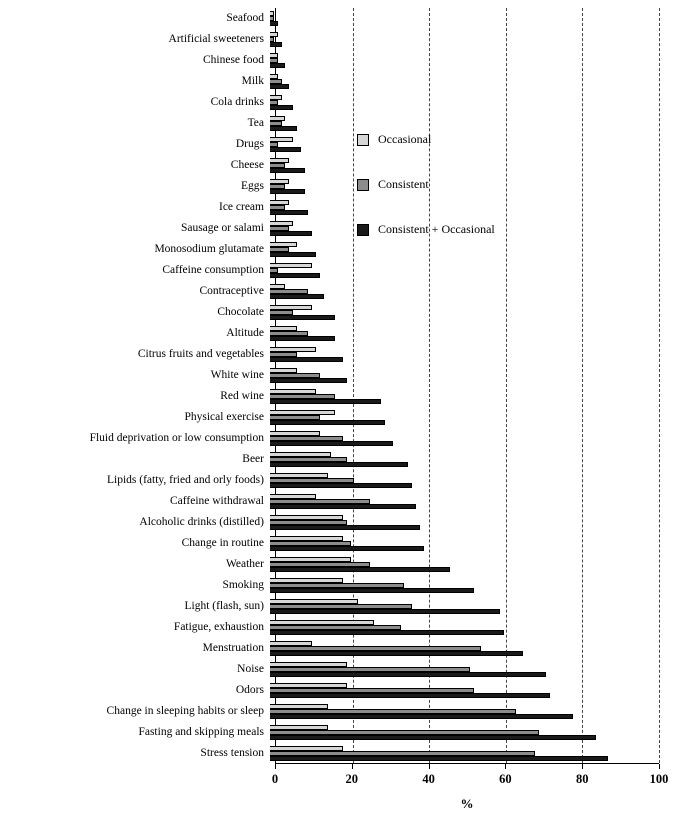 Image resolution: width=682 pixels, height=830 pixels. Describe the element at coordinates (341, 669) in the screenshot. I see `table-row: Noise` at that location.